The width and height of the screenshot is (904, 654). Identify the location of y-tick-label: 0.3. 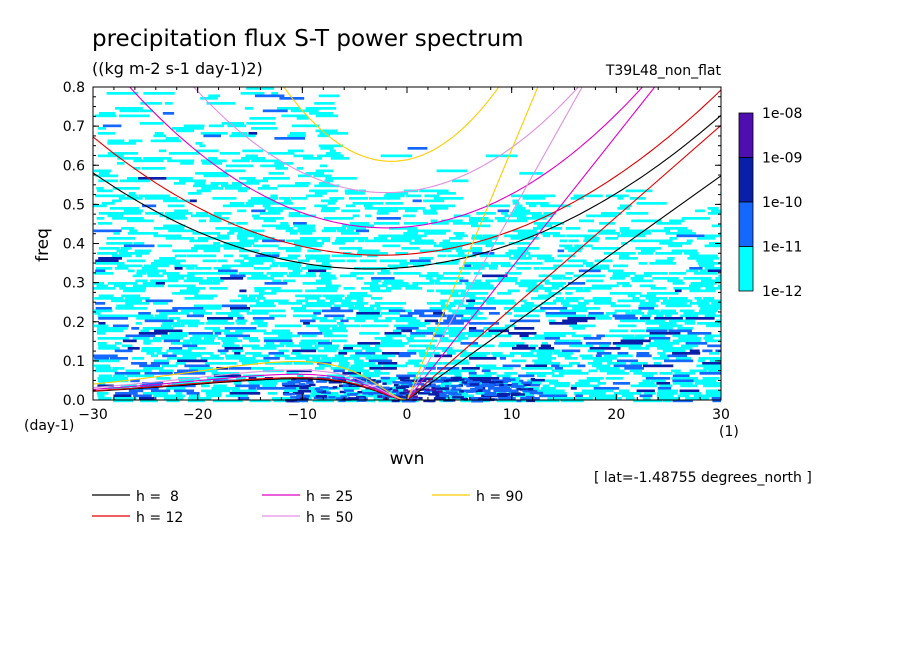
(74, 284).